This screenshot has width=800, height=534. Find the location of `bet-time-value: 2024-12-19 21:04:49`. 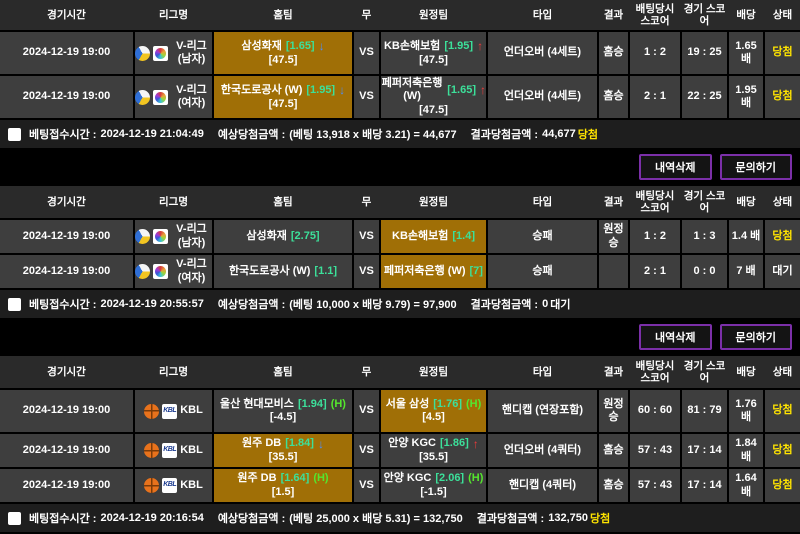

bet-time-value: 2024-12-19 21:04:49 is located at coordinates (152, 134).